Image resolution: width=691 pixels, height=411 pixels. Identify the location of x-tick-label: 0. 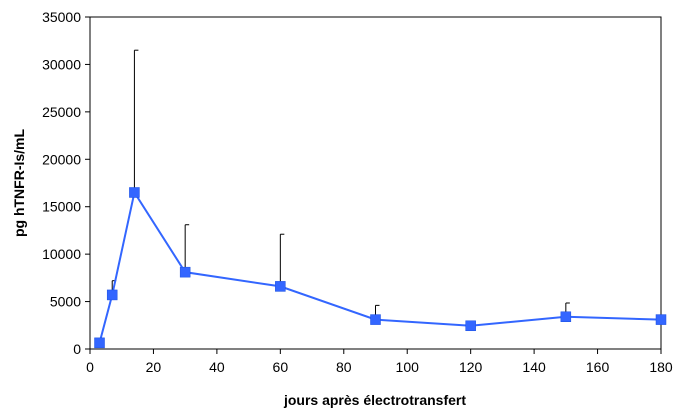
(90, 367).